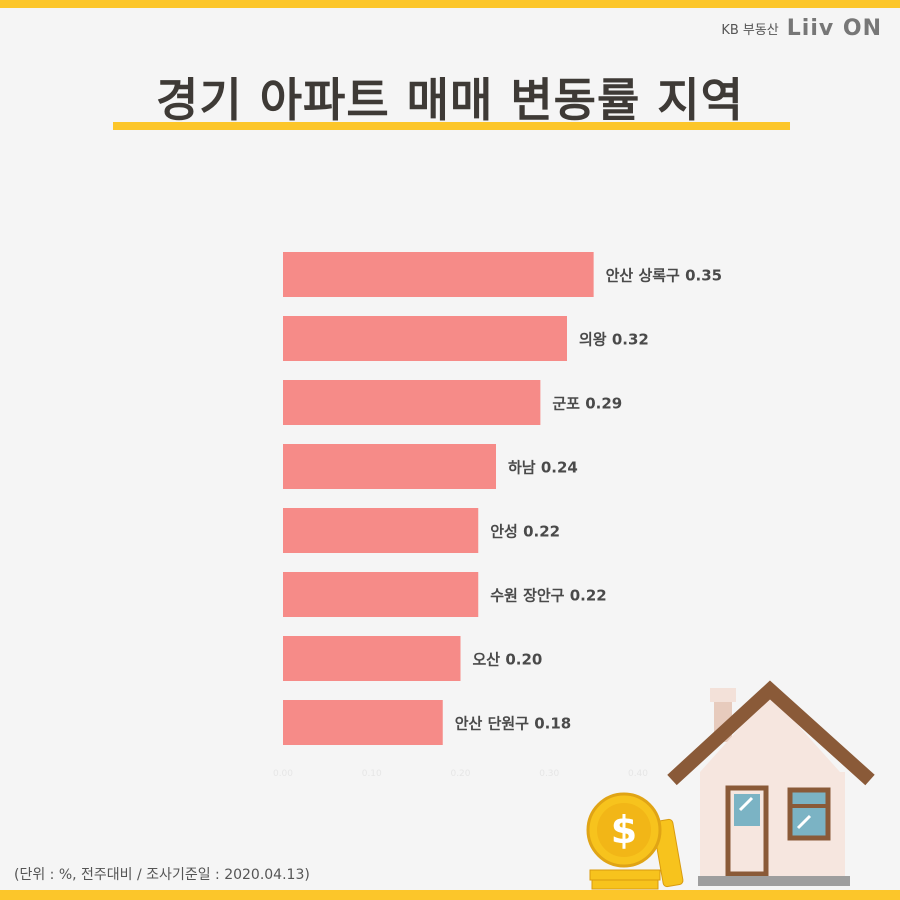 The image size is (900, 900). I want to click on bar-label-6: 오산 0.20, so click(508, 660).